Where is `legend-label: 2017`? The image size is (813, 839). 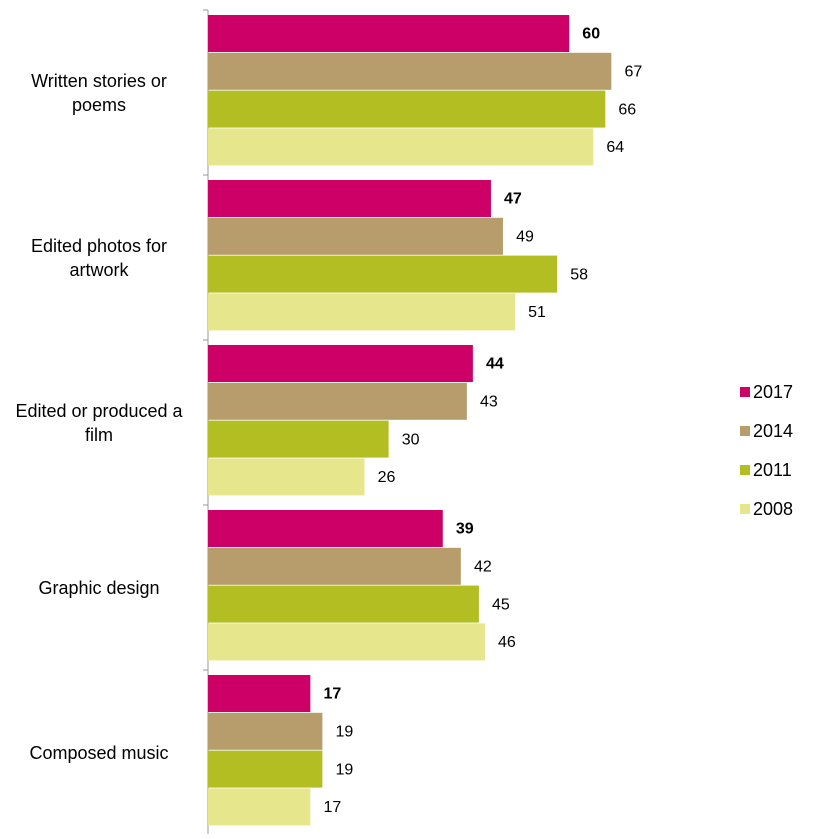
legend-label: 2017 is located at coordinates (773, 392).